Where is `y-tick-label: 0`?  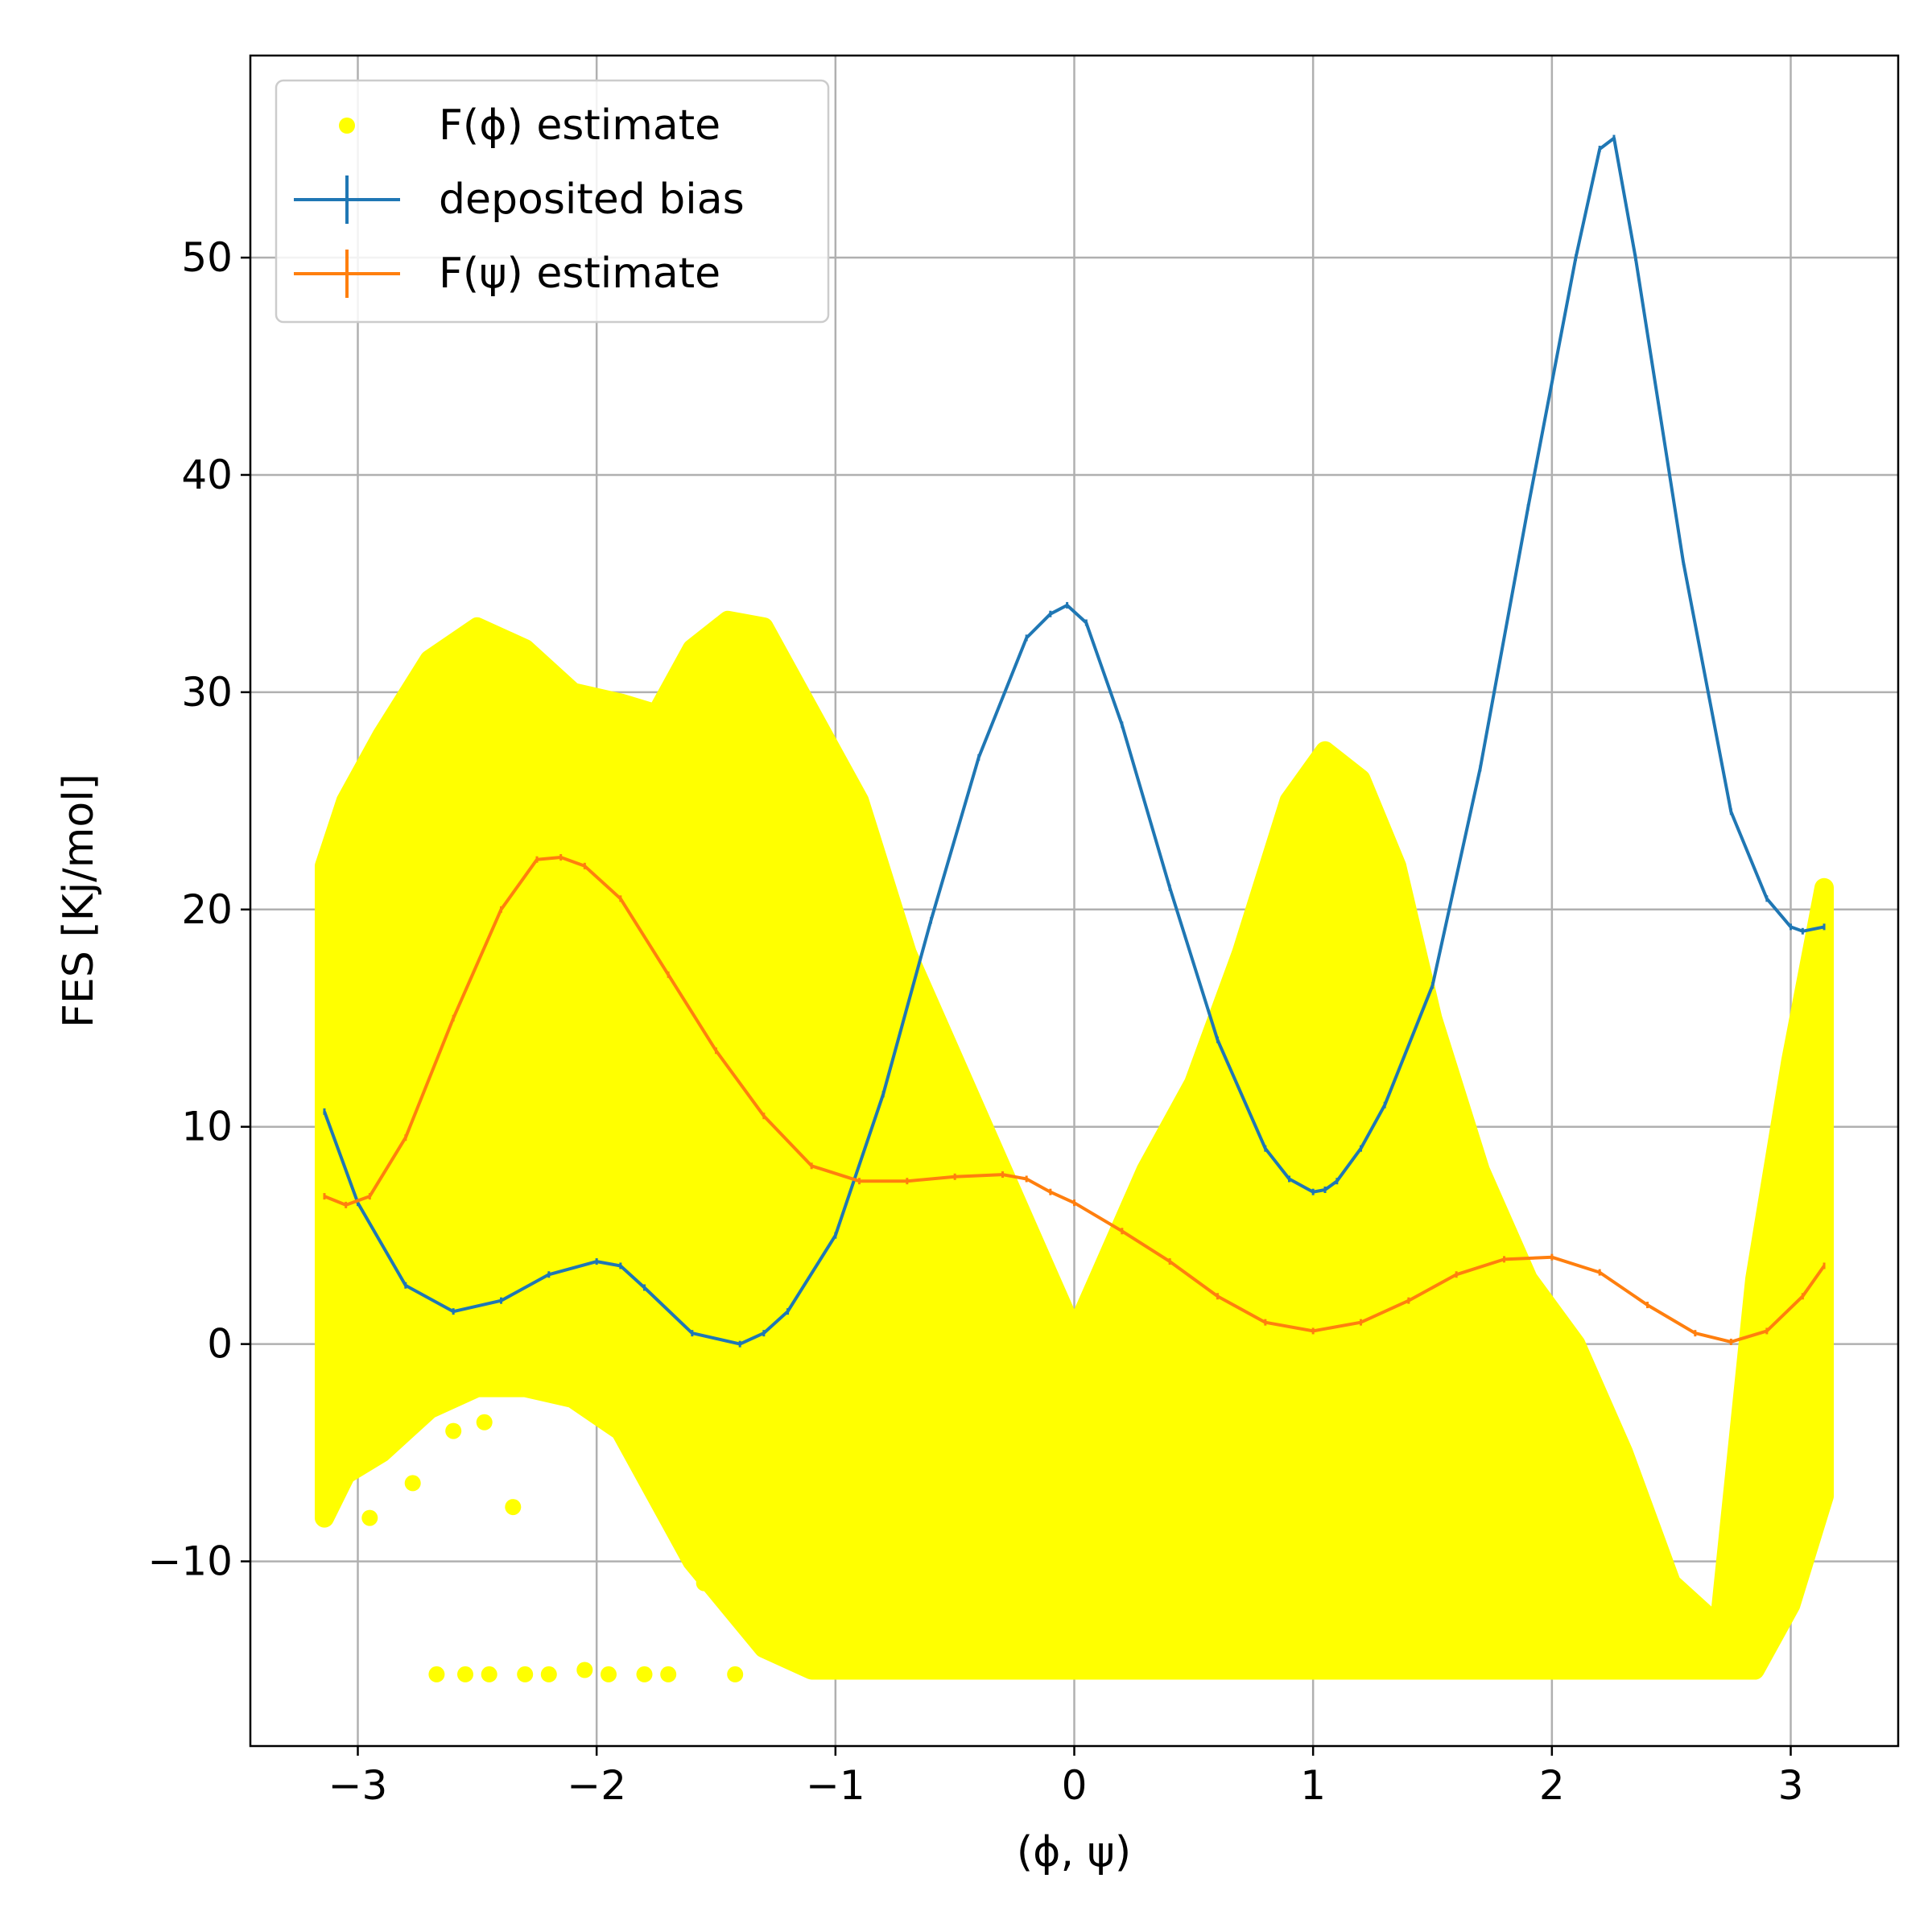 y-tick-label: 0 is located at coordinates (220, 1344).